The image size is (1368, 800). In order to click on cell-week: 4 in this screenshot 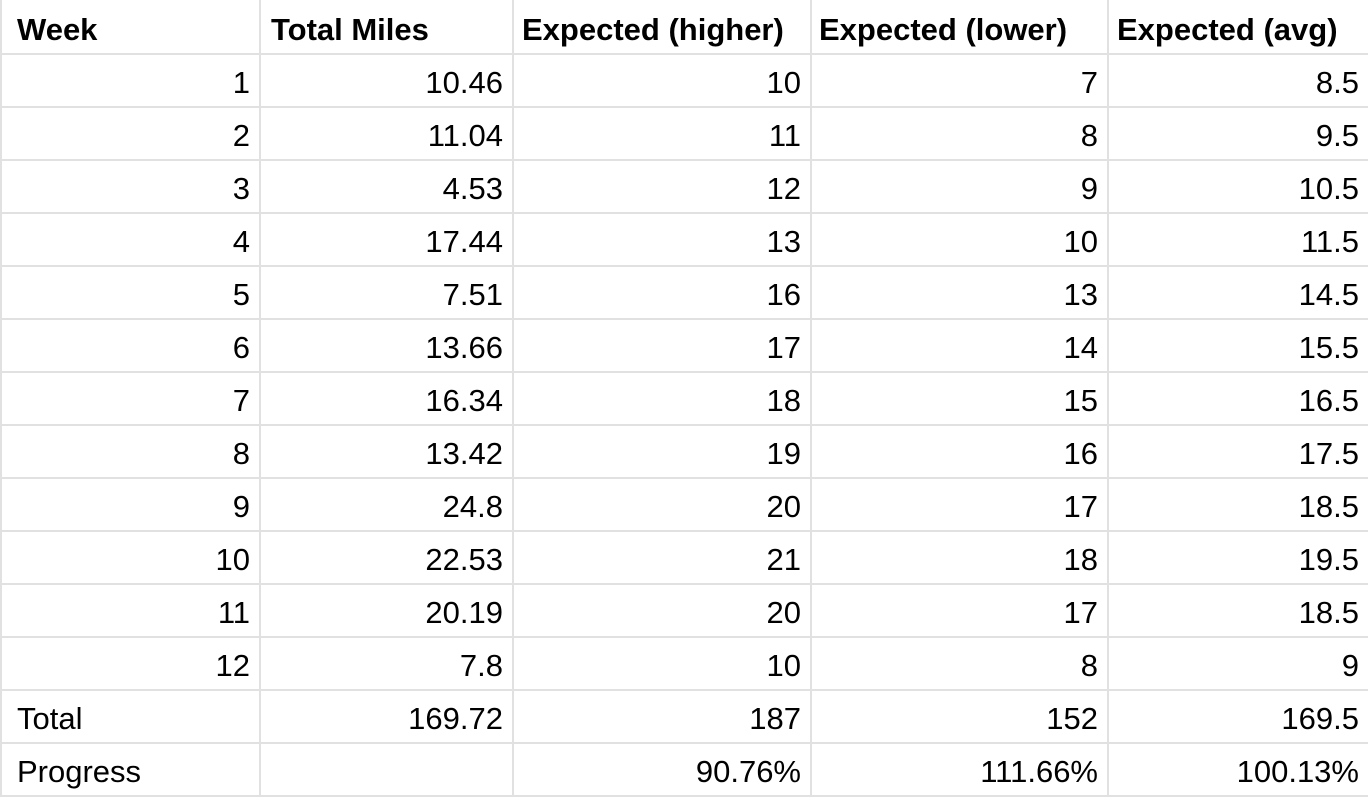, I will do `click(130, 239)`.